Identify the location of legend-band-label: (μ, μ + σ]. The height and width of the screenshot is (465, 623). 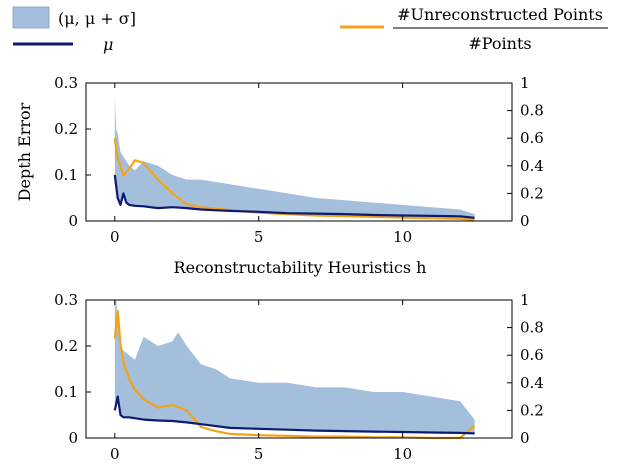
(97, 18).